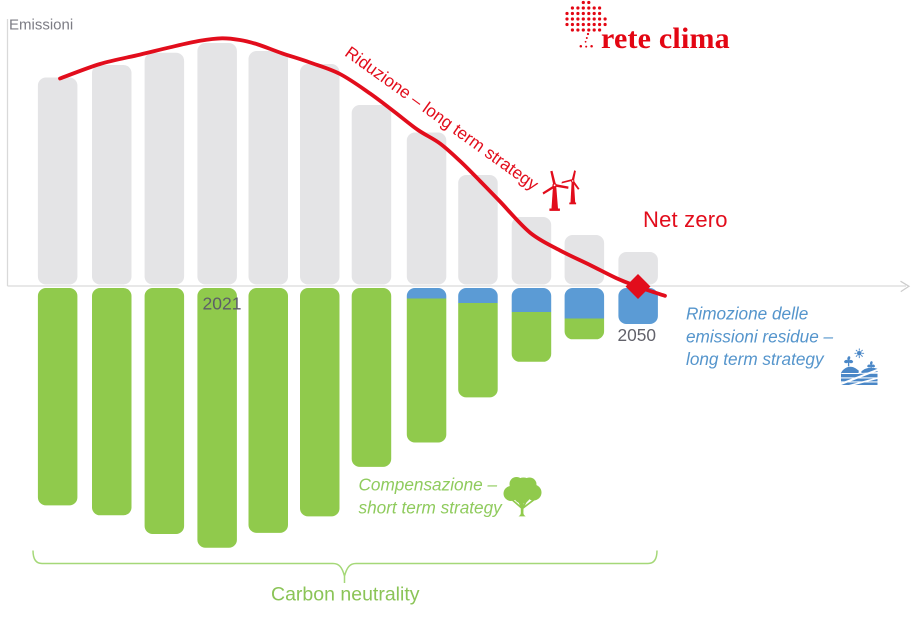 This screenshot has height=622, width=918. I want to click on svg-text: 2050, so click(637, 335).